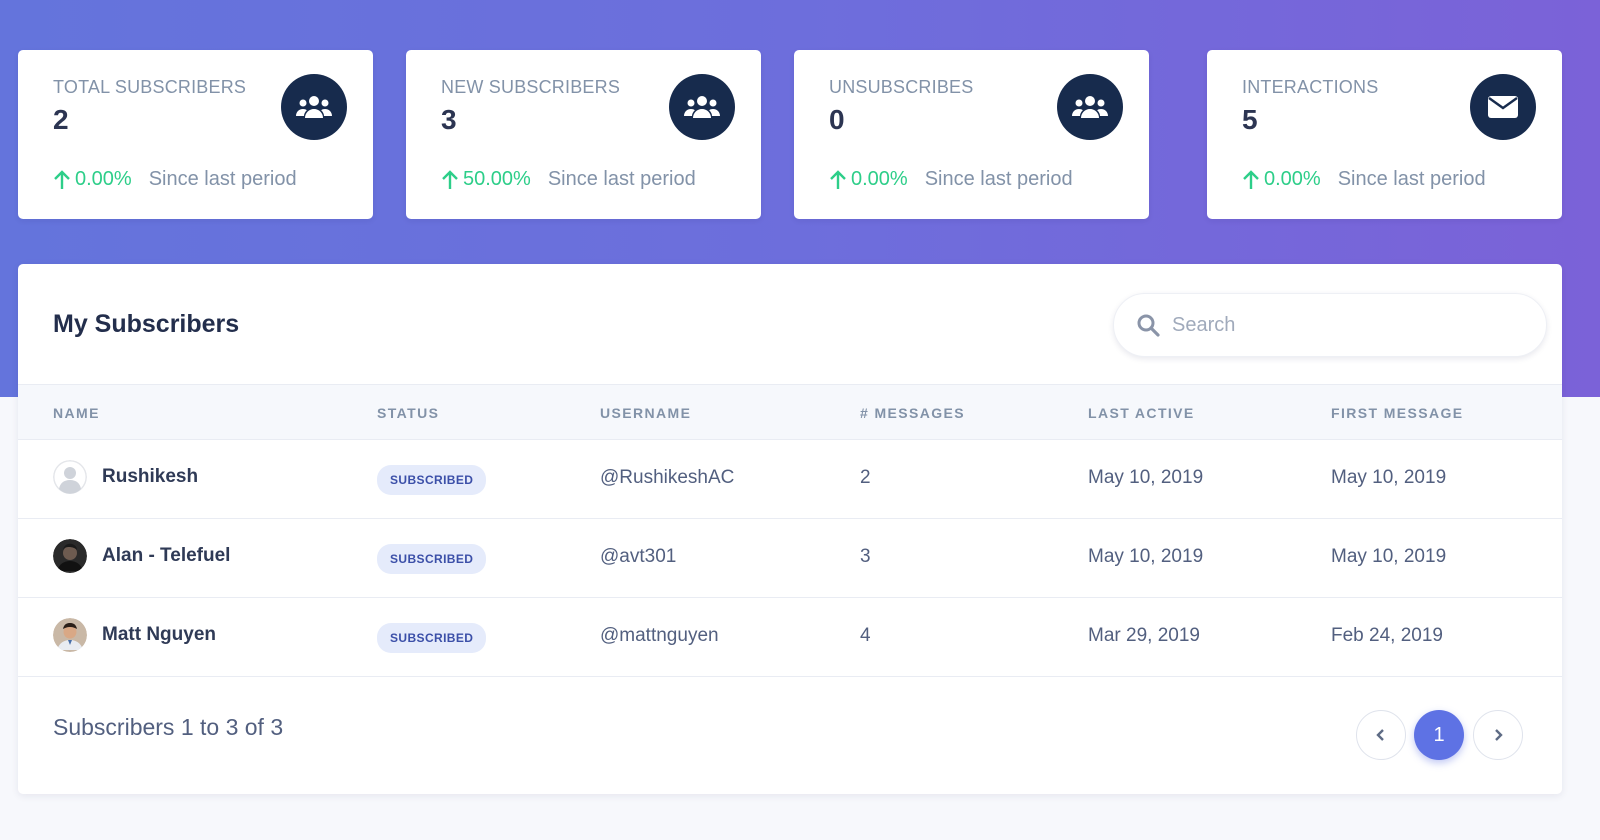  I want to click on name-cell: Matt Nguyen, so click(134, 635).